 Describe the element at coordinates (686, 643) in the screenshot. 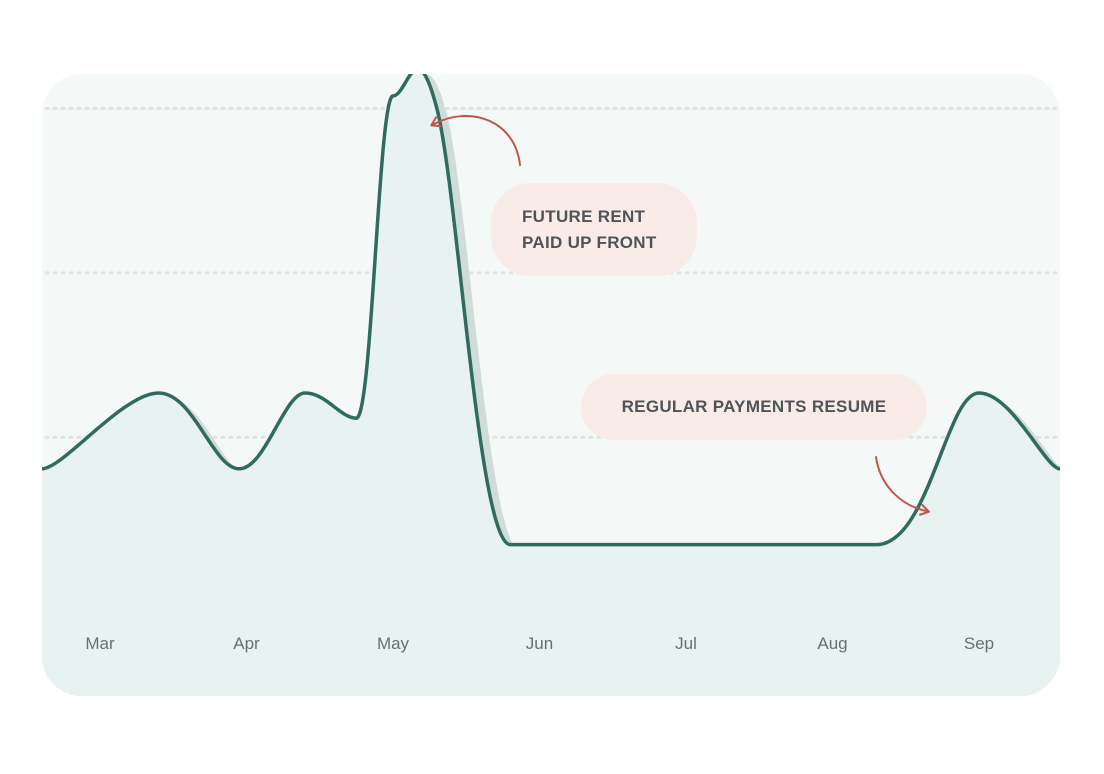

I see `x-tick-label-jul: Jul` at that location.